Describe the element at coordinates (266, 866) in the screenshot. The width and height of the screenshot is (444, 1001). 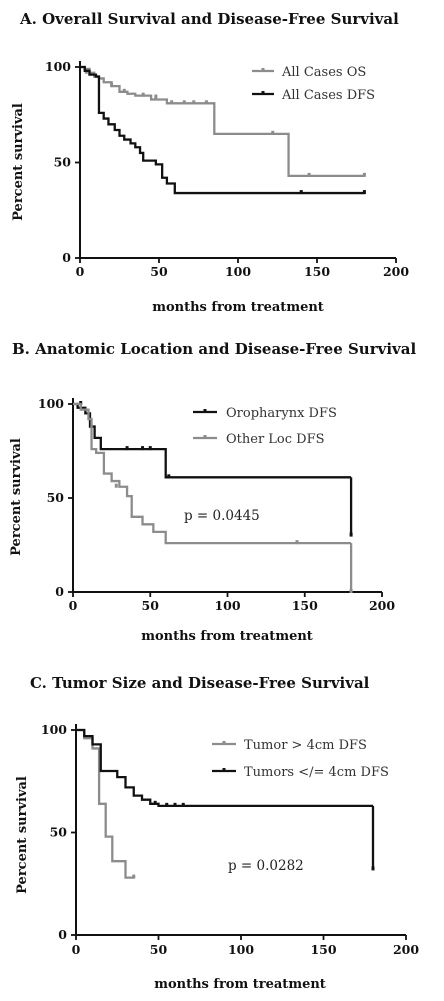
I see `p-value-annotation: p = 0.0282` at that location.